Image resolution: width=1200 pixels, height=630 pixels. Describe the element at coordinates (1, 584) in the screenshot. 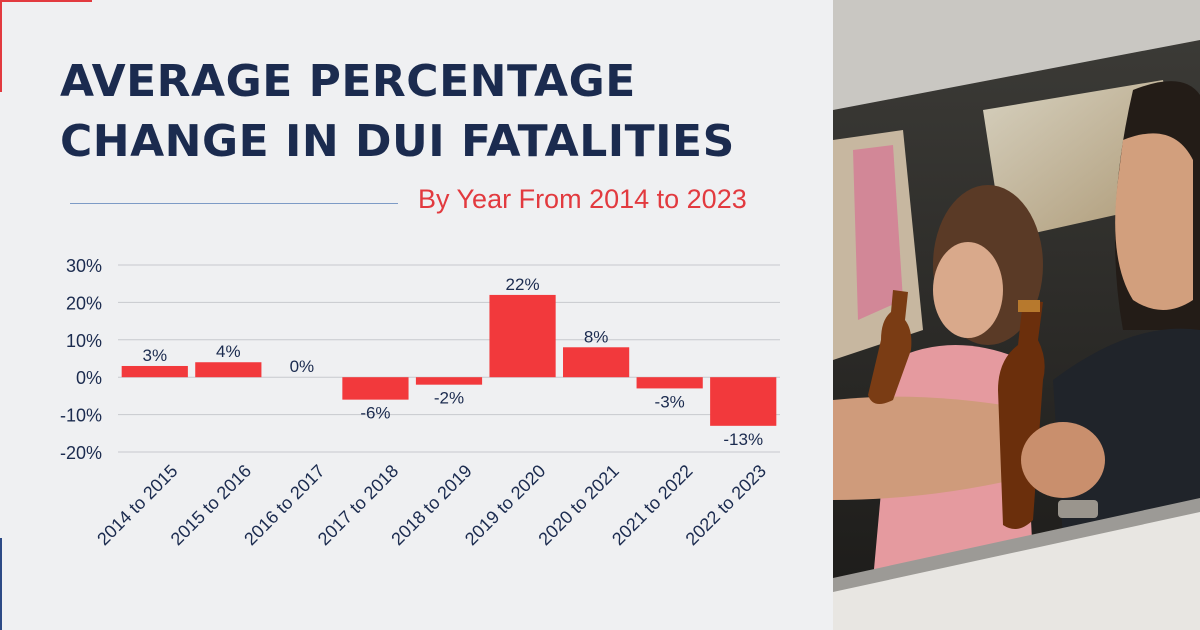

I see `corner-accent-bottom` at that location.